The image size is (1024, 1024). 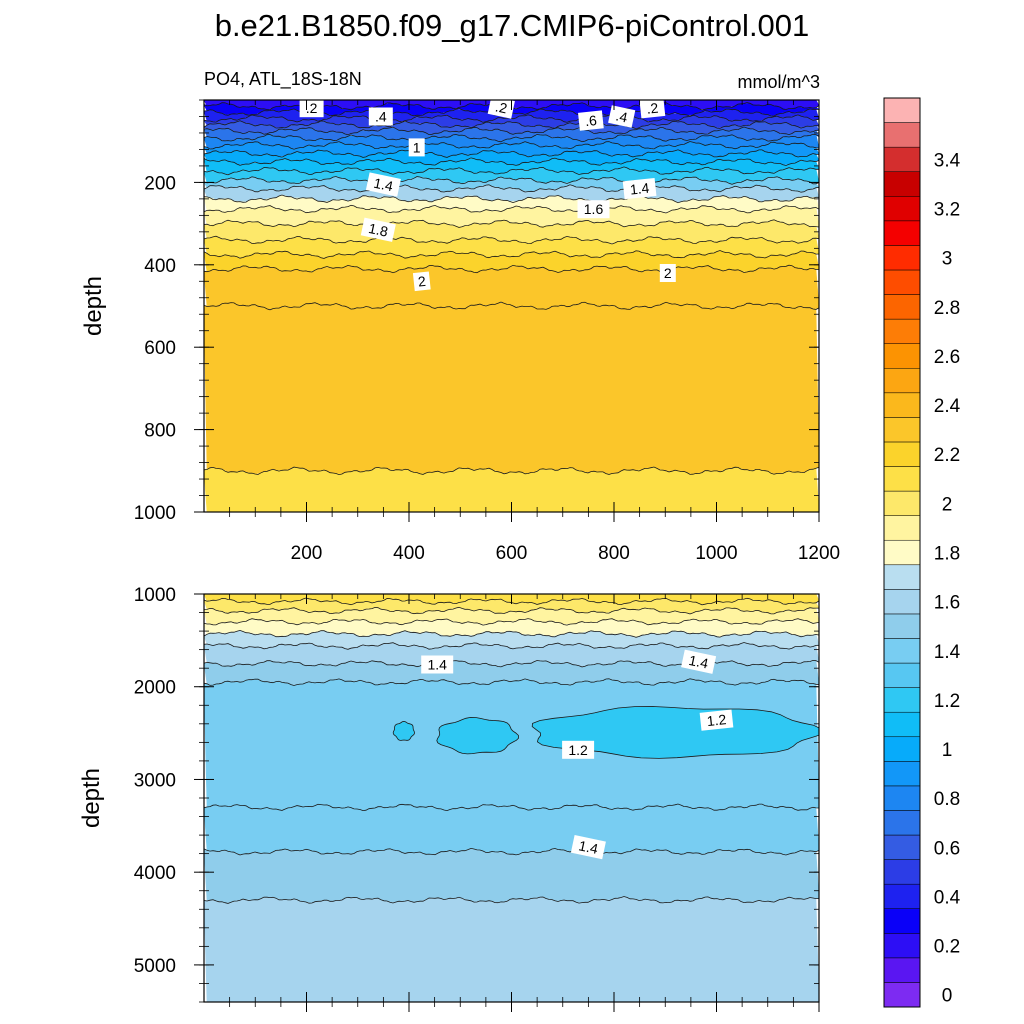 What do you see at coordinates (675, 732) in the screenshot?
I see `lower-minimum-region` at bounding box center [675, 732].